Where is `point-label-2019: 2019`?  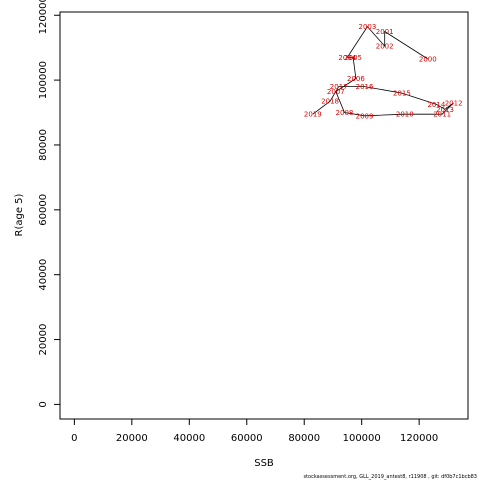
point-label-2019: 2019 is located at coordinates (313, 115).